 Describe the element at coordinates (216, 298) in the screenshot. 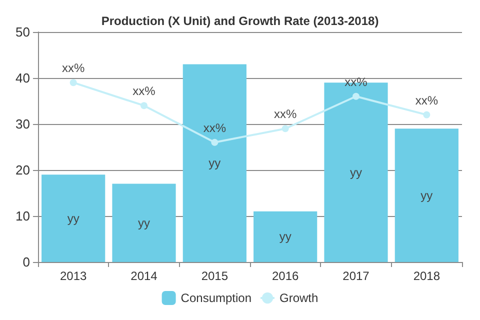

I see `legend-label: Consumption` at that location.